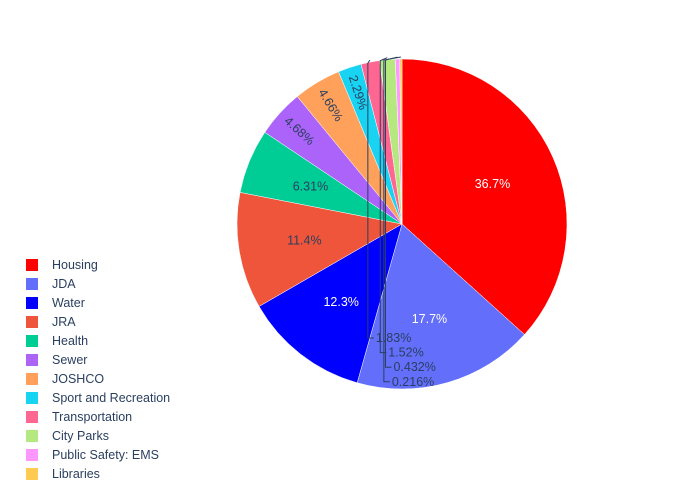  I want to click on legend-item-water: Water, so click(55, 303).